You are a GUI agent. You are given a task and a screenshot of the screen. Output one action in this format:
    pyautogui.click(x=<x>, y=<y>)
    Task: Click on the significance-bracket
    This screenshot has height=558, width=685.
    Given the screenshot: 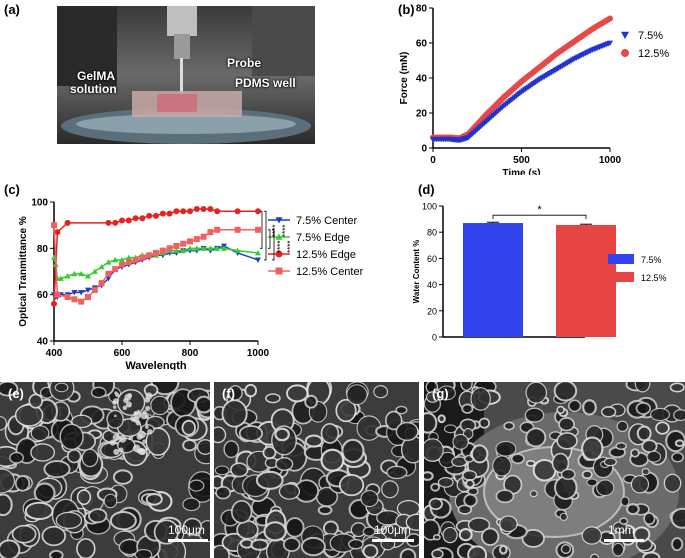 What is the action you would take?
    pyautogui.click(x=269, y=239)
    